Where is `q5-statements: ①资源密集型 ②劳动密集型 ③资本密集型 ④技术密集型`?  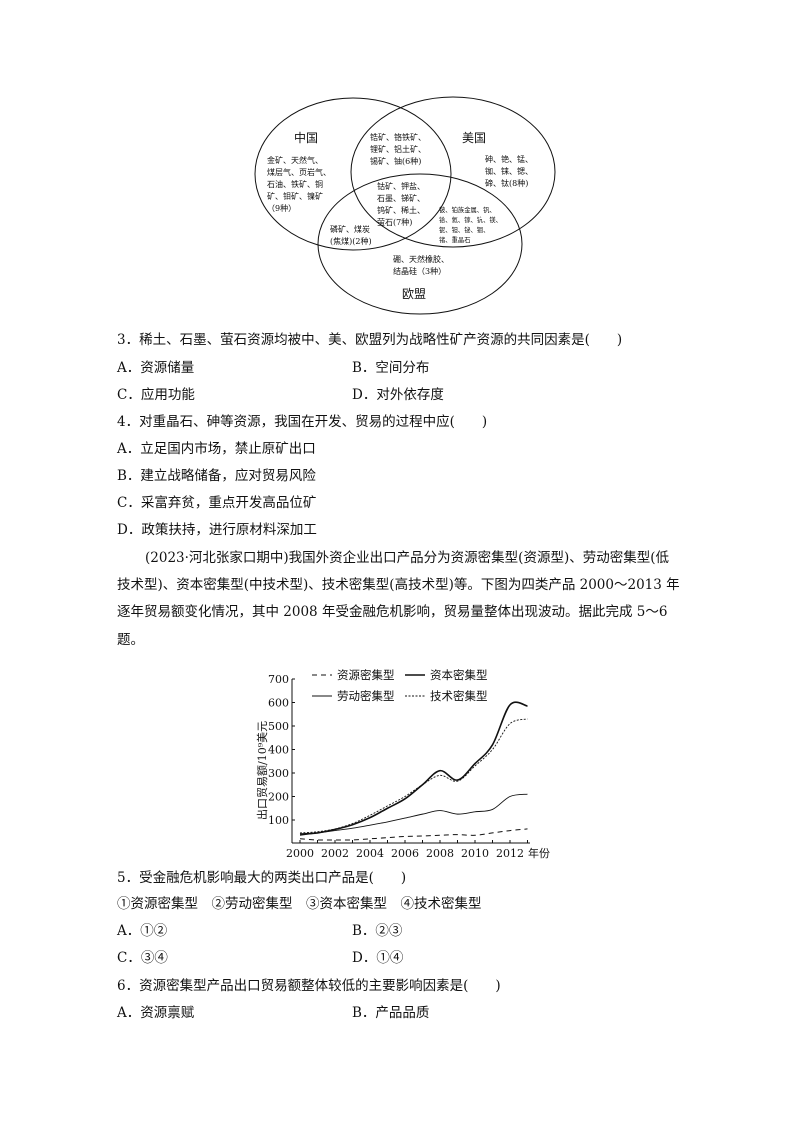
q5-statements: ①资源密集型 ②劳动密集型 ③资本密集型 ④技术密集型 is located at coordinates (299, 904).